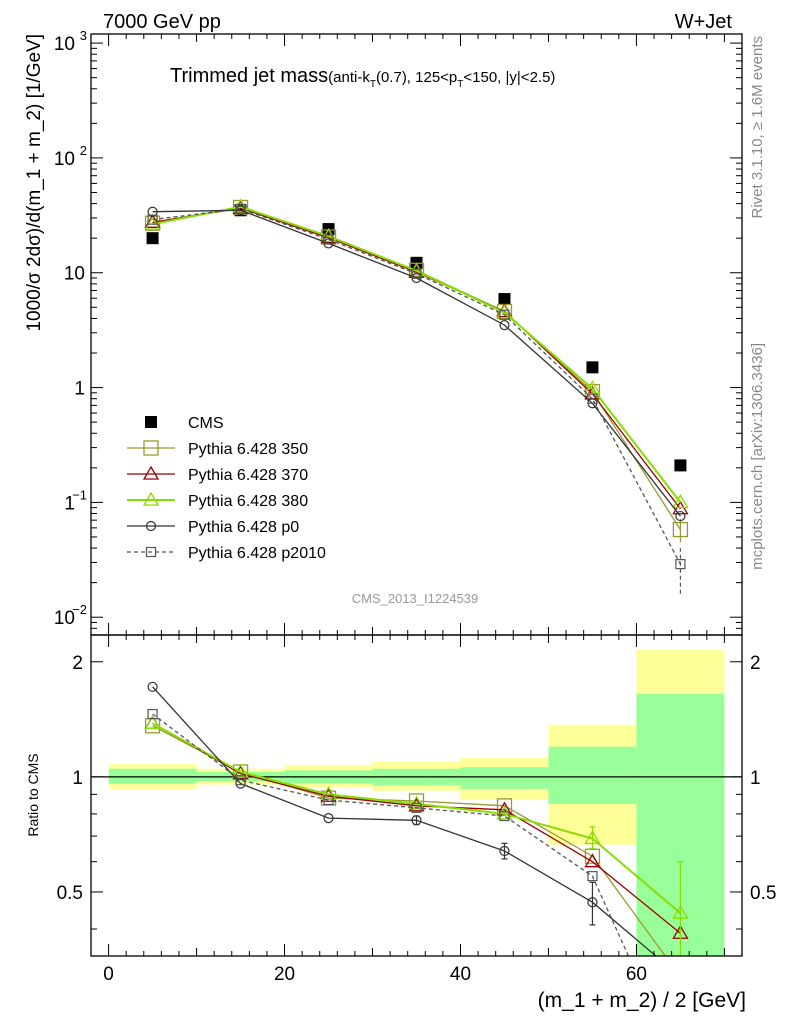 The width and height of the screenshot is (786, 1024). I want to click on y-tick-exponent: 3, so click(83, 35).